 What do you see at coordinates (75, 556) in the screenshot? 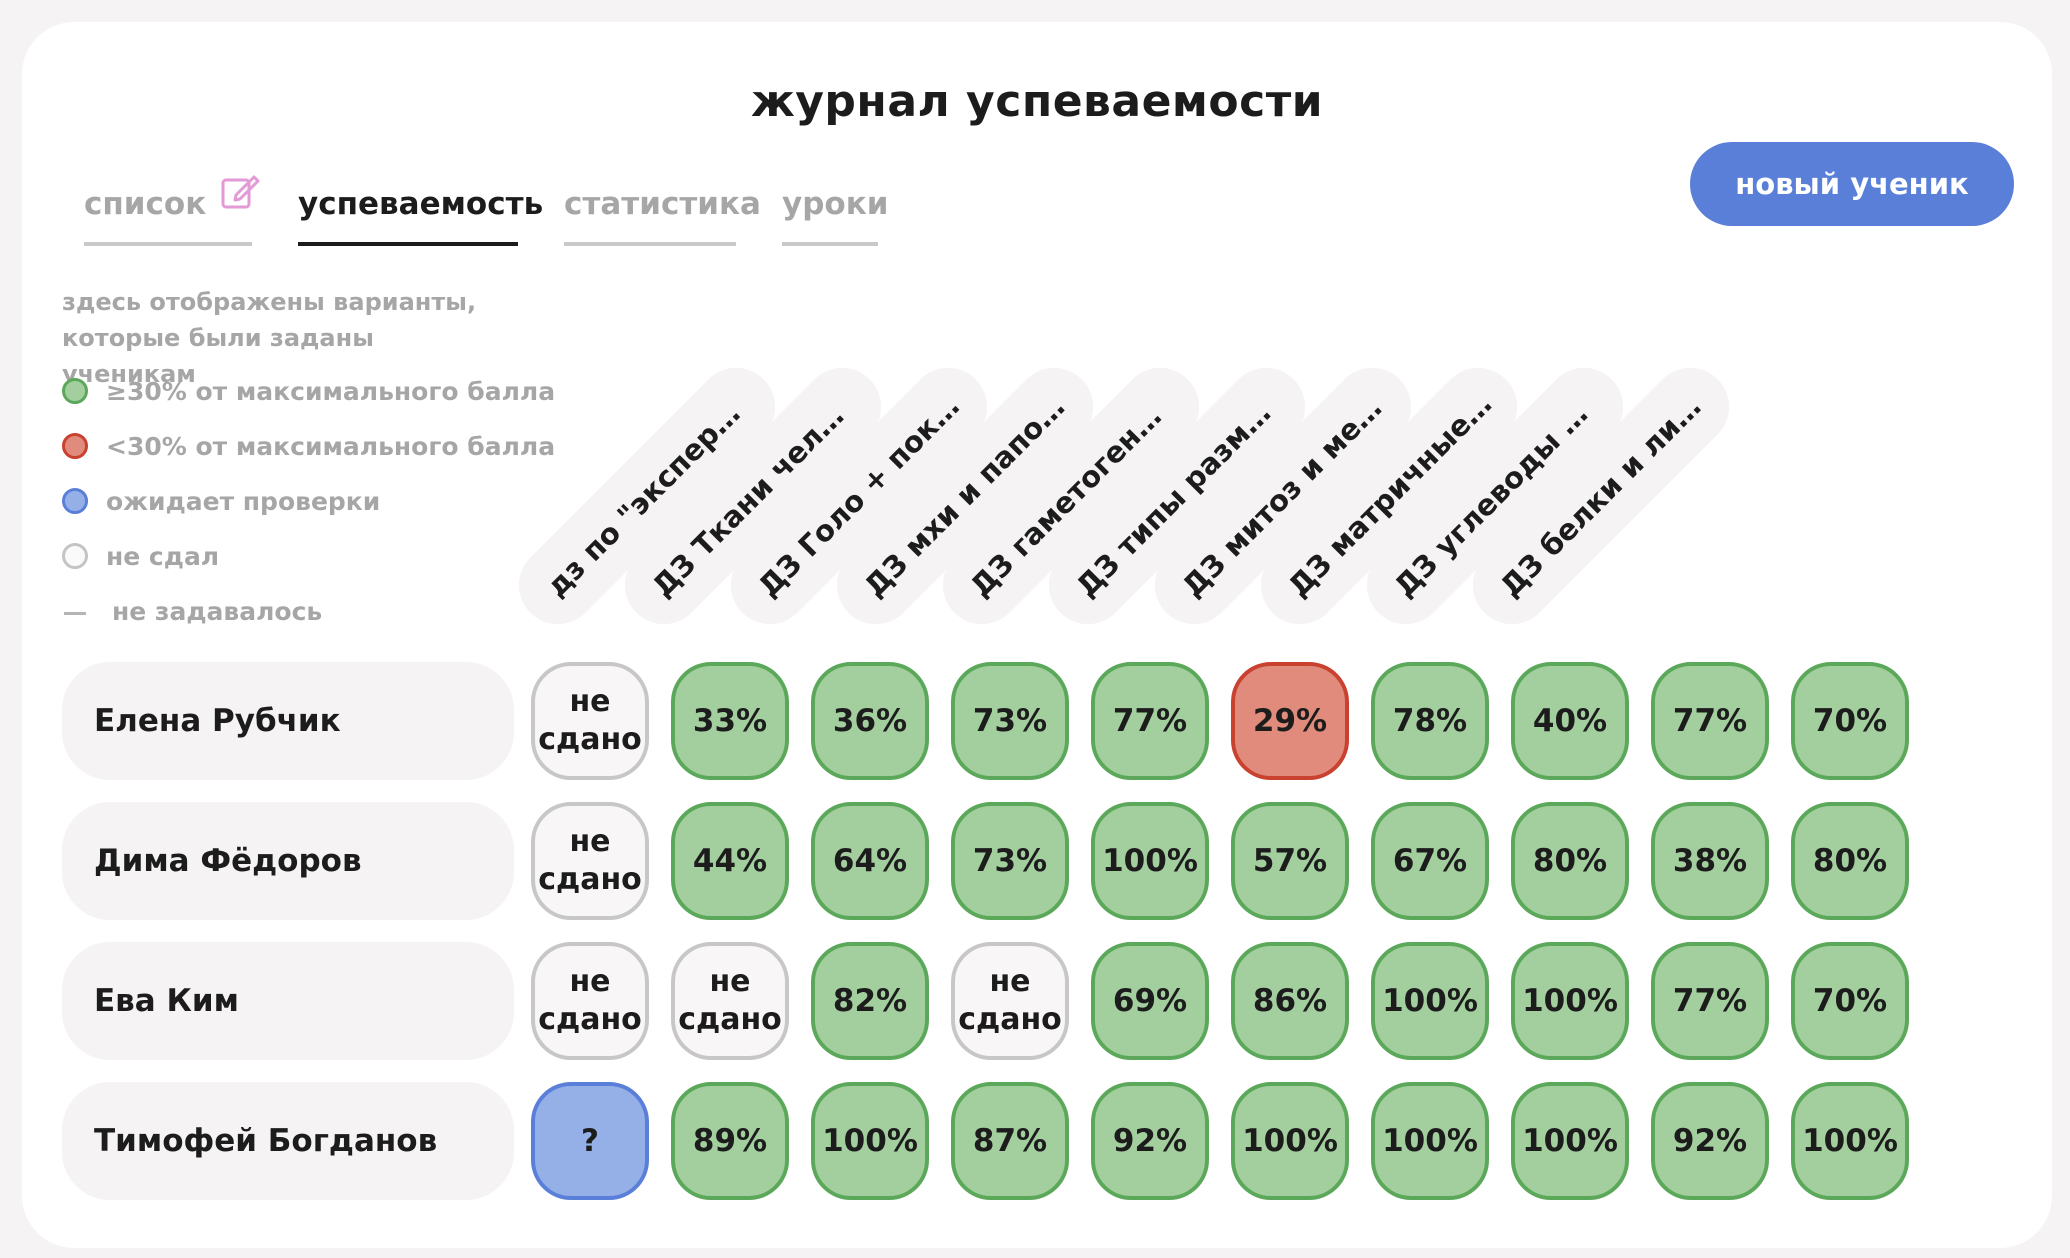
I see `empty-dot-icon` at bounding box center [75, 556].